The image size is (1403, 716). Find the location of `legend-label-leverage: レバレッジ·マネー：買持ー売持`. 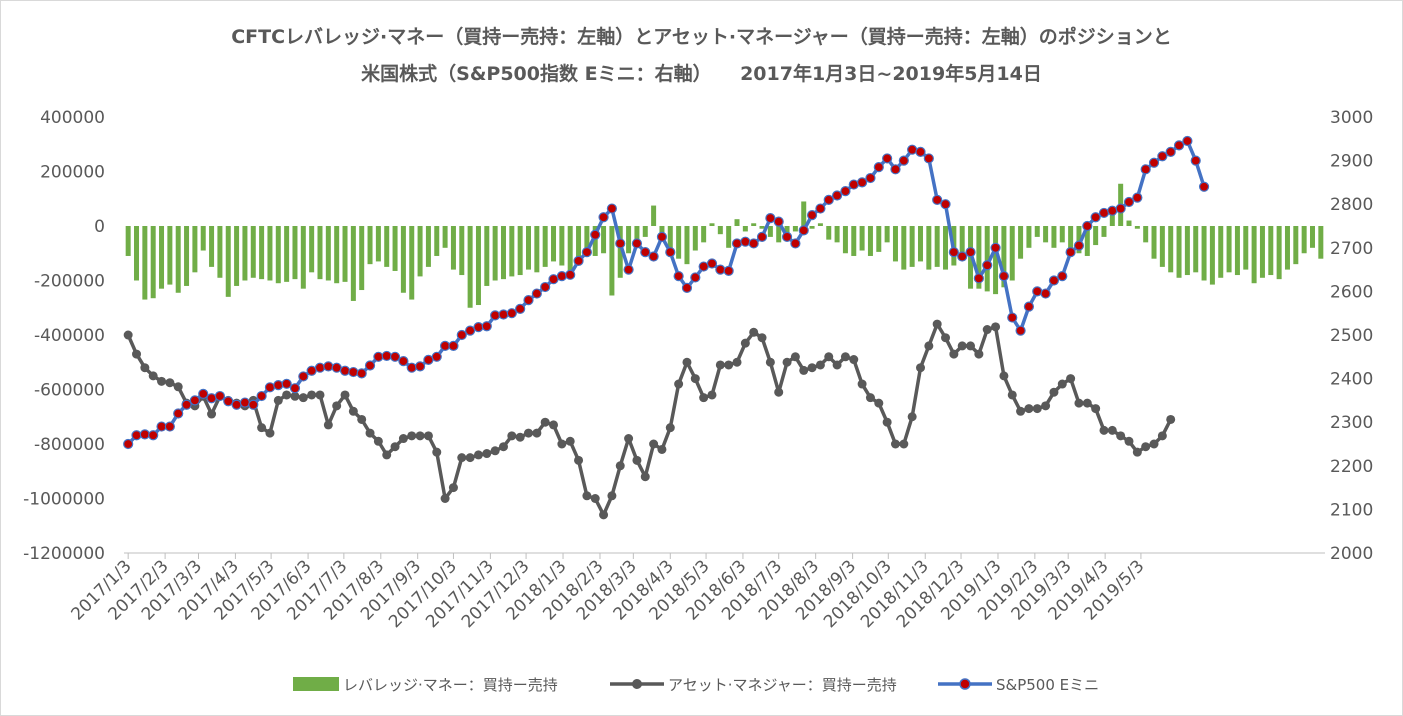

legend-label-leverage: レバレッジ·マネー：買持ー売持 is located at coordinates (450, 684).